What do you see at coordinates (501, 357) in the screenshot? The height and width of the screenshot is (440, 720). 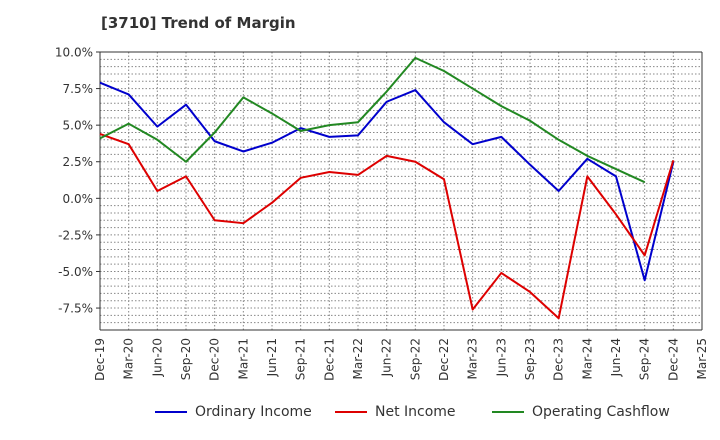 I see `x-tick-label: Jun-23` at bounding box center [501, 357].